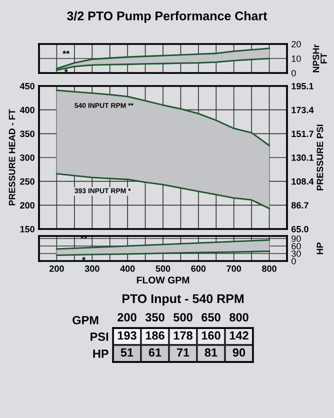 This screenshot has width=334, height=418. What do you see at coordinates (211, 352) in the screenshot?
I see `data-label: 81` at bounding box center [211, 352].